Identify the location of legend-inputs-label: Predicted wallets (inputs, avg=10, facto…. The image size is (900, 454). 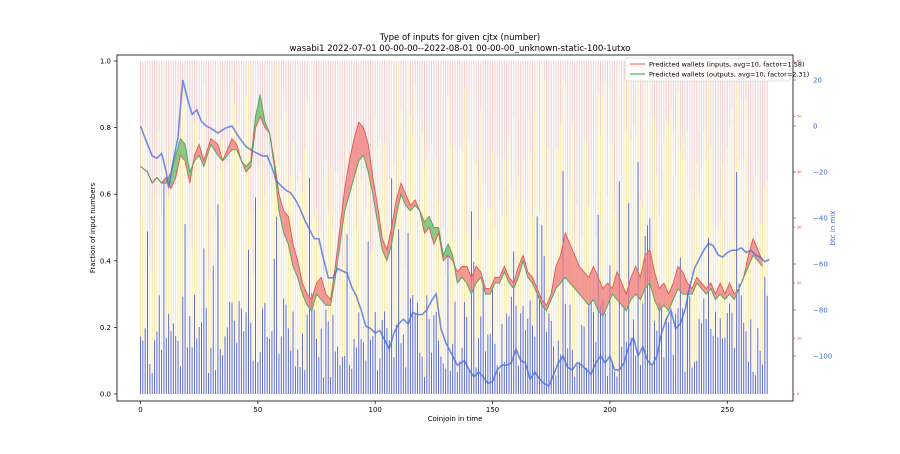
(727, 65).